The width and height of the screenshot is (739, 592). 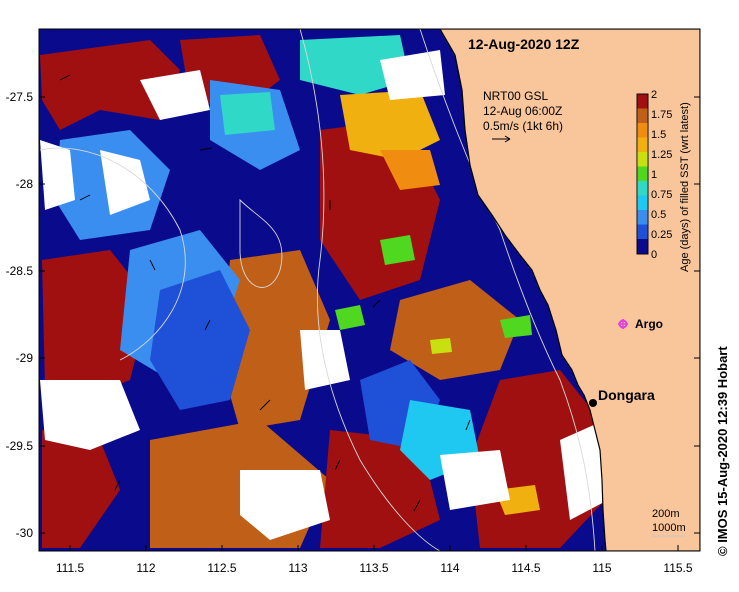 I want to click on lon-tick-label: 112.5, so click(x=221, y=568).